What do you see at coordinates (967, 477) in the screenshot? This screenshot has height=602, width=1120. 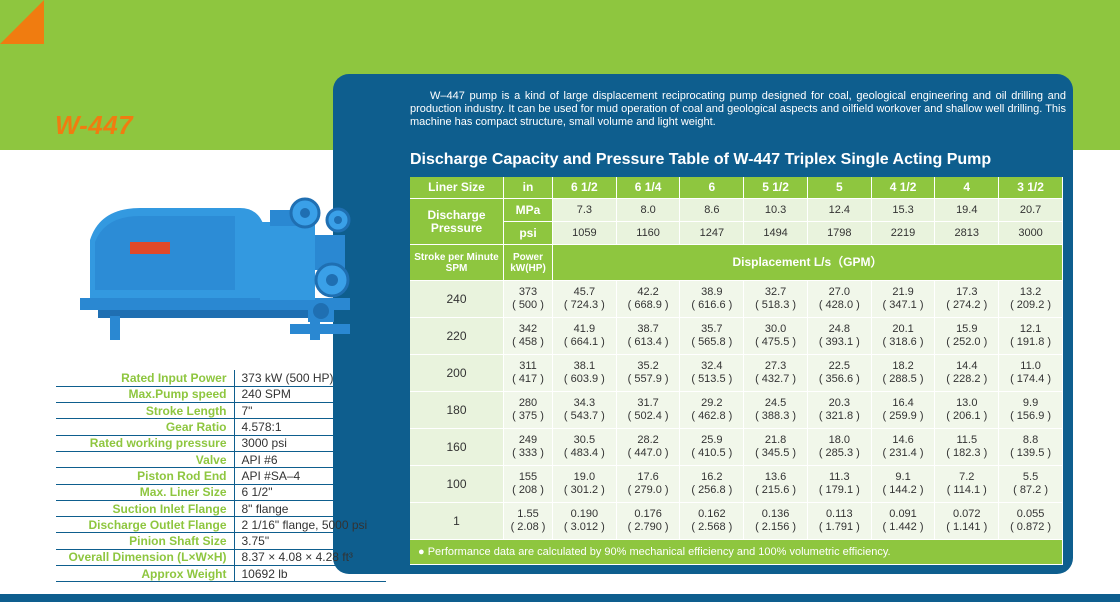 I see `displacement-ls: 7.2` at bounding box center [967, 477].